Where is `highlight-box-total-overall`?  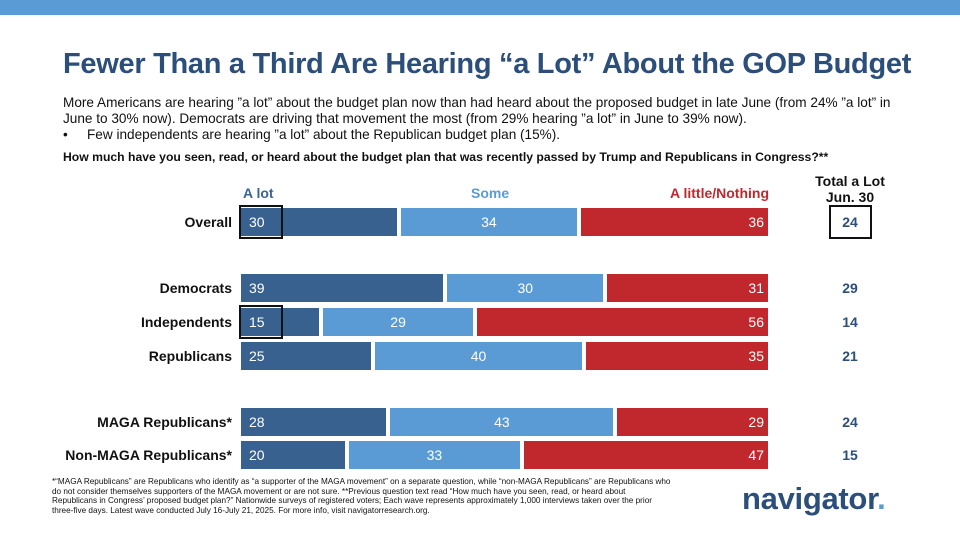
highlight-box-total-overall is located at coordinates (850, 222).